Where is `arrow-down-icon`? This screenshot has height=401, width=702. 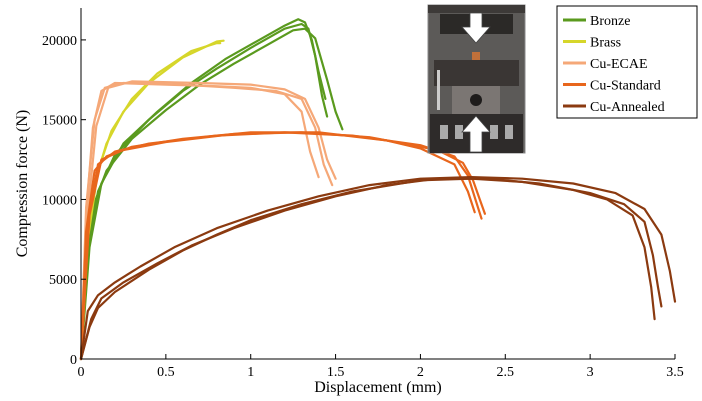 arrow-down-icon is located at coordinates (476, 28).